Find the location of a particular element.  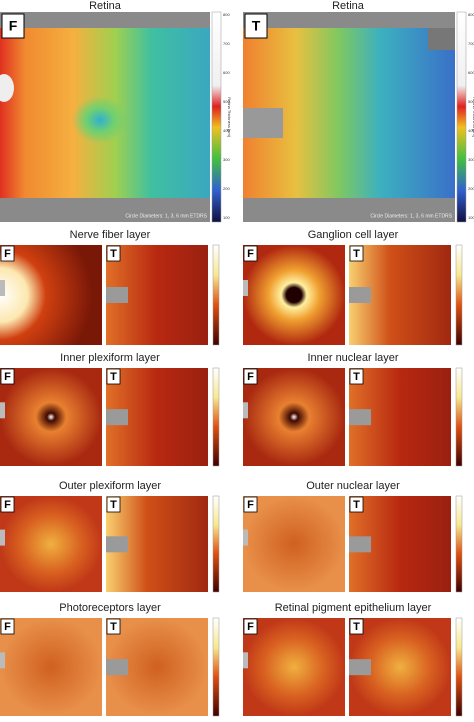

fovea is located at coordinates (100, 120).